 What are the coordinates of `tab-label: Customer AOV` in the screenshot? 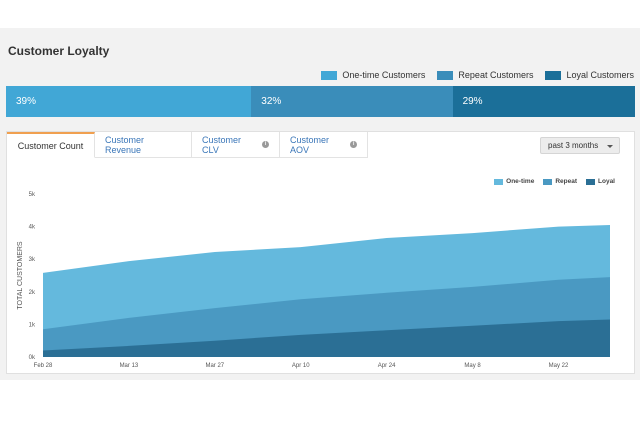 It's located at (310, 144).